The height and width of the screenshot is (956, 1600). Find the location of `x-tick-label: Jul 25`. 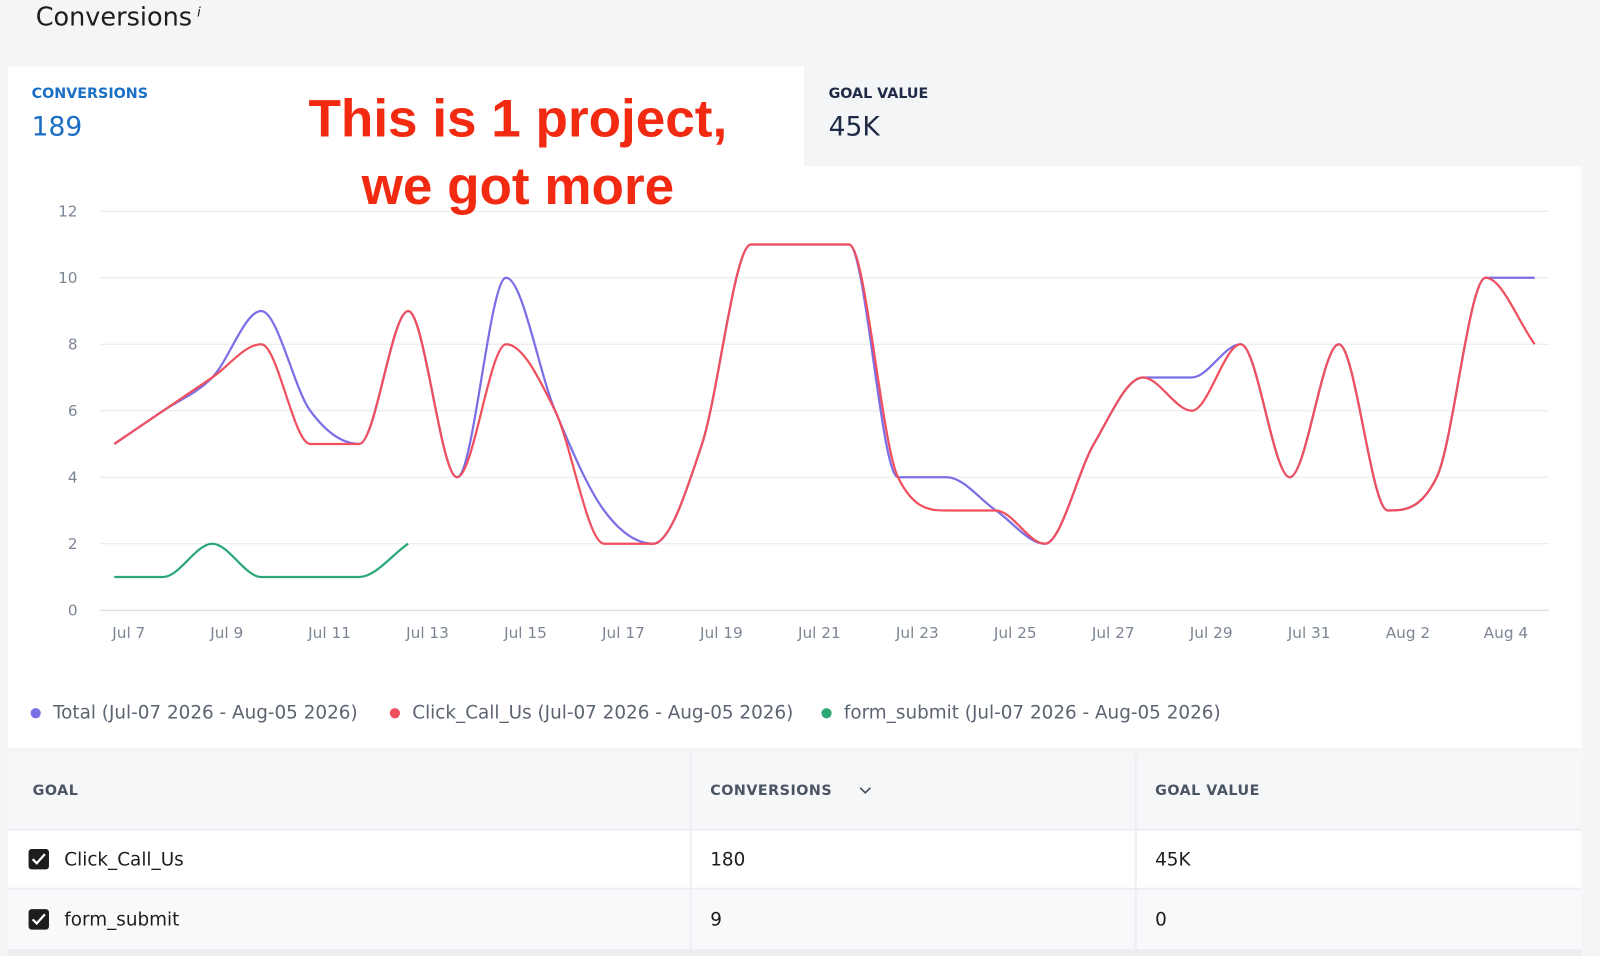

x-tick-label: Jul 25 is located at coordinates (1015, 633).